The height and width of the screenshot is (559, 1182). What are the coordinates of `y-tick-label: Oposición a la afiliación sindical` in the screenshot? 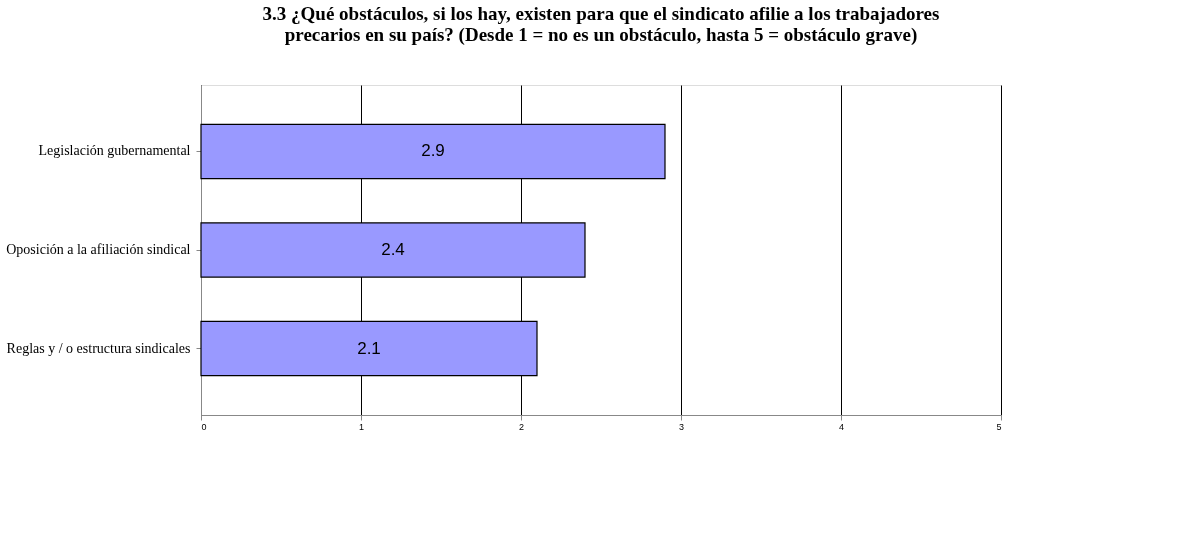 It's located at (98, 249).